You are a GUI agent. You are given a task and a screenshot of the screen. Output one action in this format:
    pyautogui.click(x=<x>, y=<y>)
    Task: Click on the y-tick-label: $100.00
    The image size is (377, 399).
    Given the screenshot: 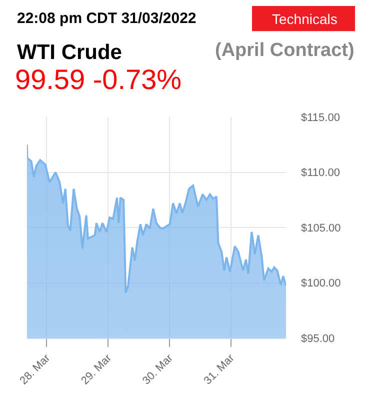 What is the action you would take?
    pyautogui.click(x=321, y=284)
    